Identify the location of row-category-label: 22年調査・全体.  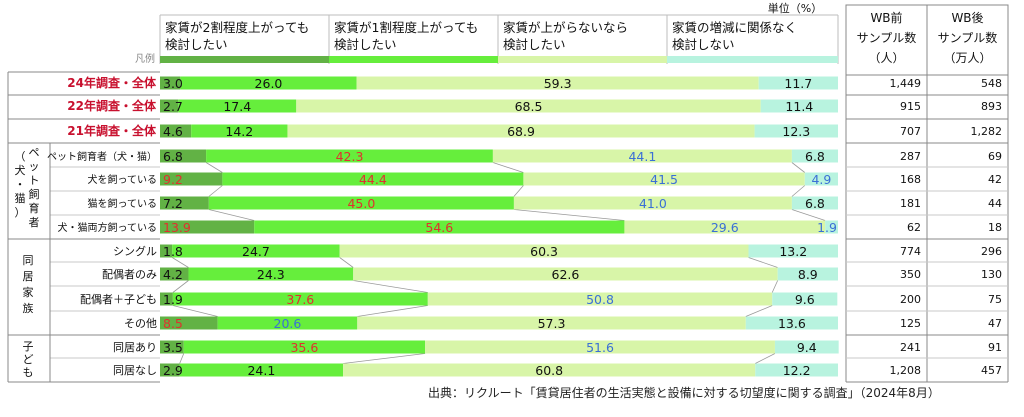
(112, 105).